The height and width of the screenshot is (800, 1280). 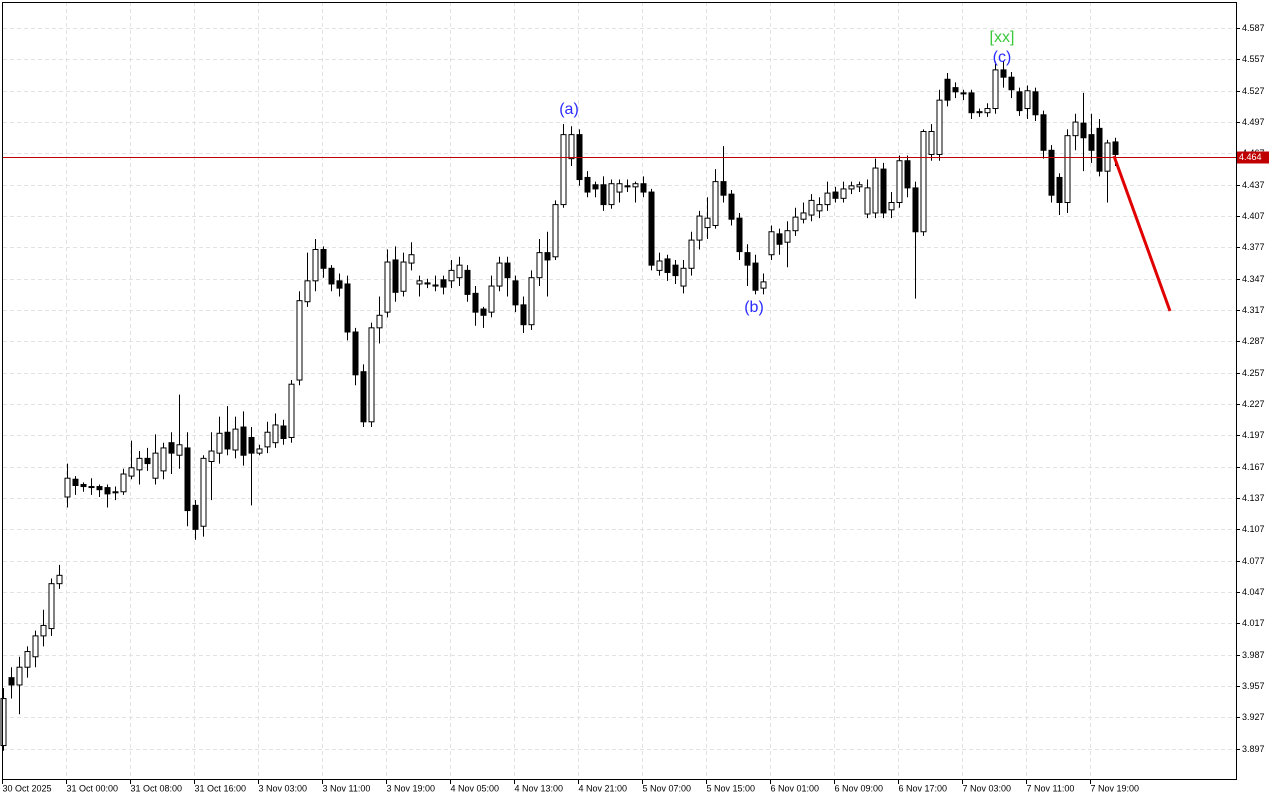 I want to click on x-tick-label: 4 Nov 05:00, so click(x=475, y=788).